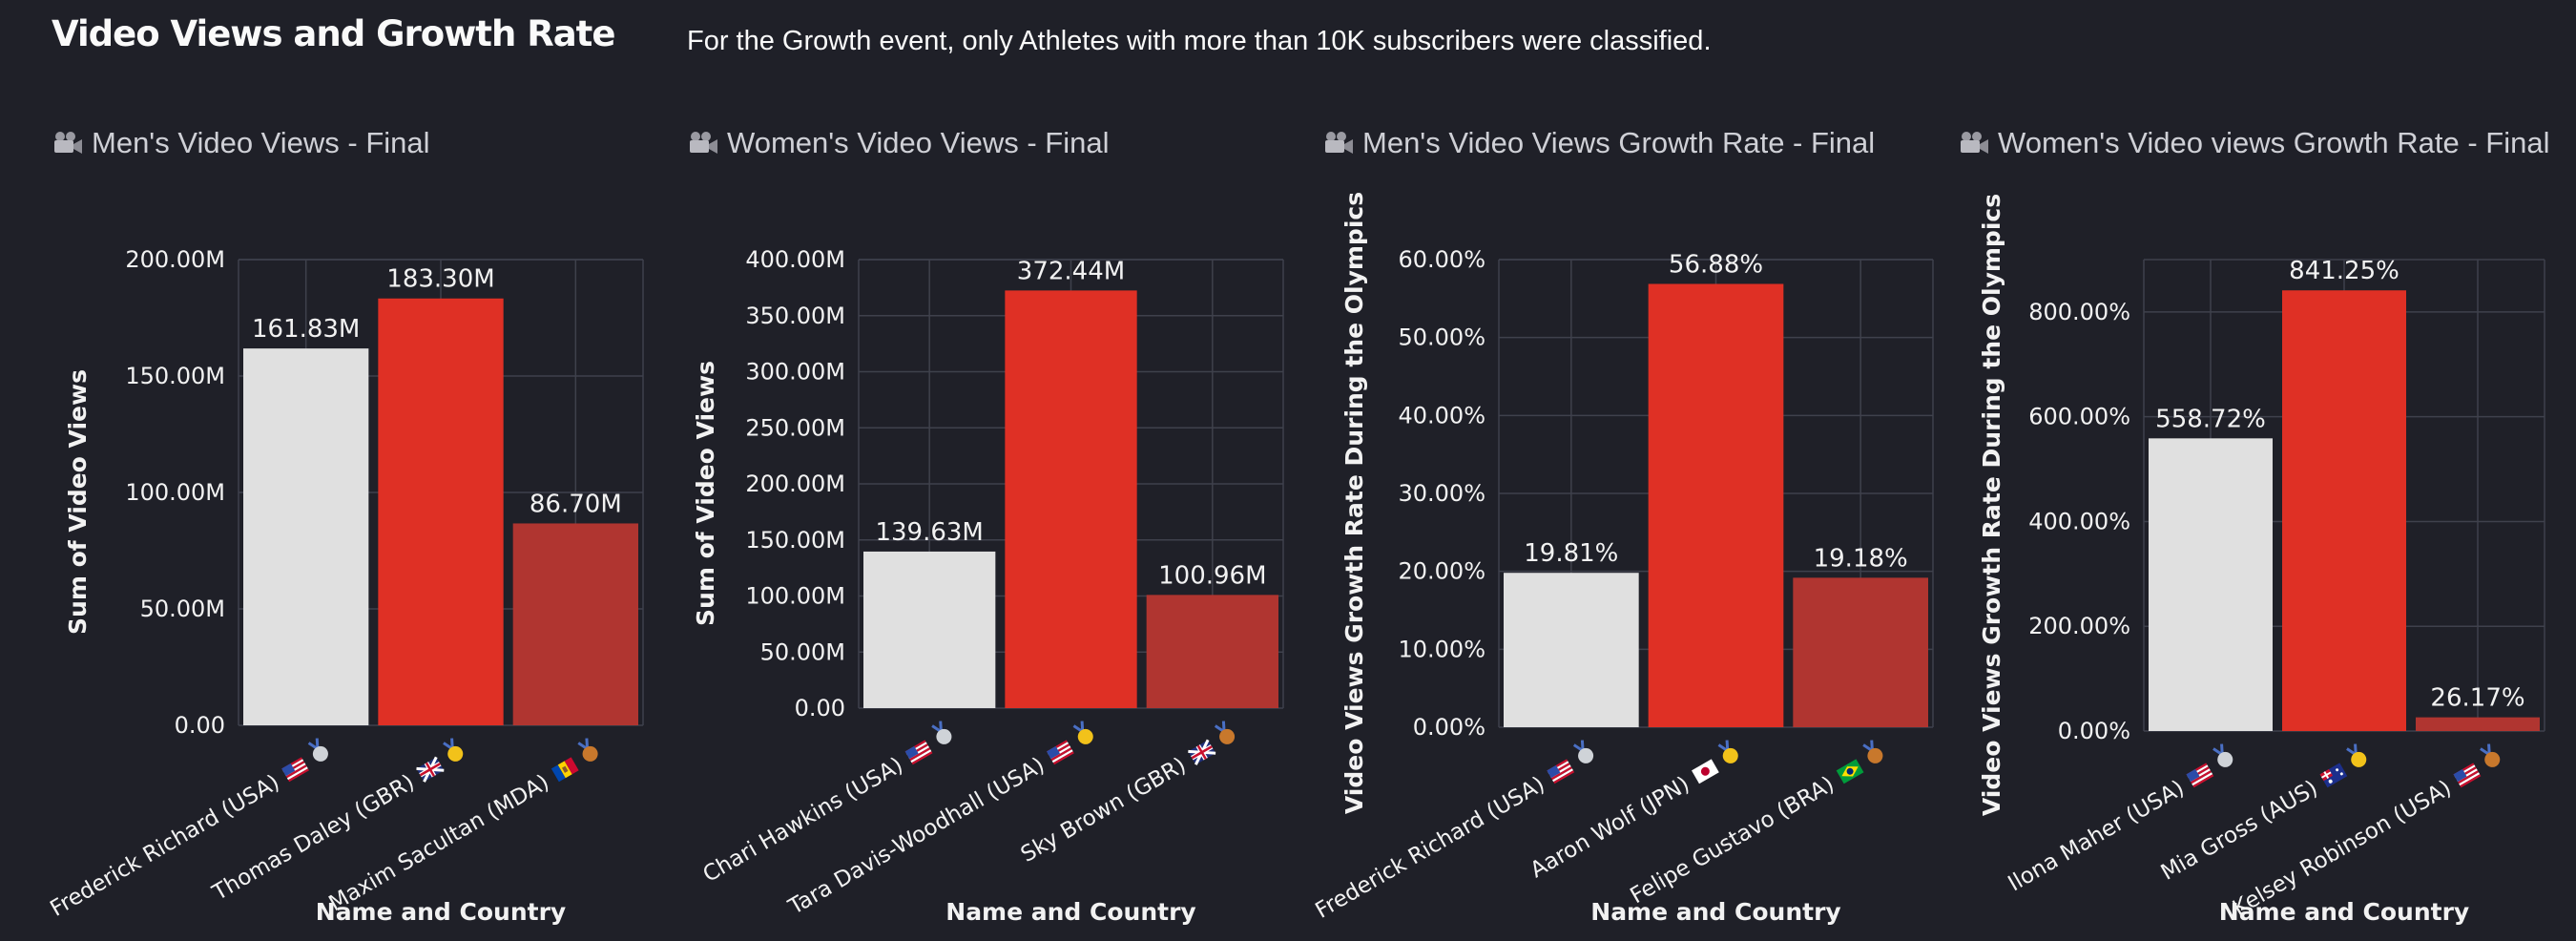 Image resolution: width=2576 pixels, height=941 pixels. I want to click on y-tick-label: 10.00%, so click(1441, 649).